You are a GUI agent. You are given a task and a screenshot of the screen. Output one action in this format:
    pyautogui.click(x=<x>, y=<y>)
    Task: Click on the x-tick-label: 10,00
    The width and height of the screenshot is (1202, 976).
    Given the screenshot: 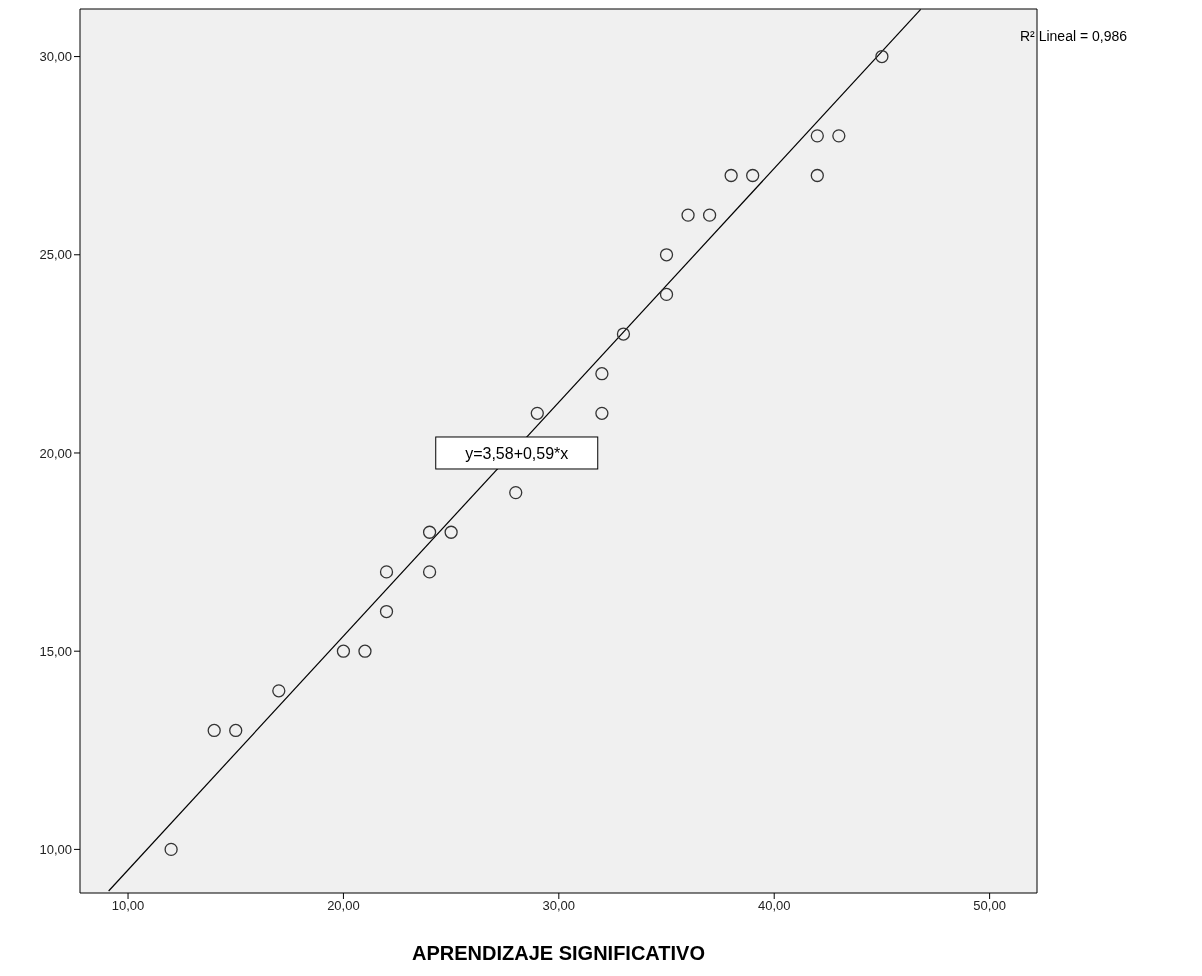 What is the action you would take?
    pyautogui.click(x=128, y=906)
    